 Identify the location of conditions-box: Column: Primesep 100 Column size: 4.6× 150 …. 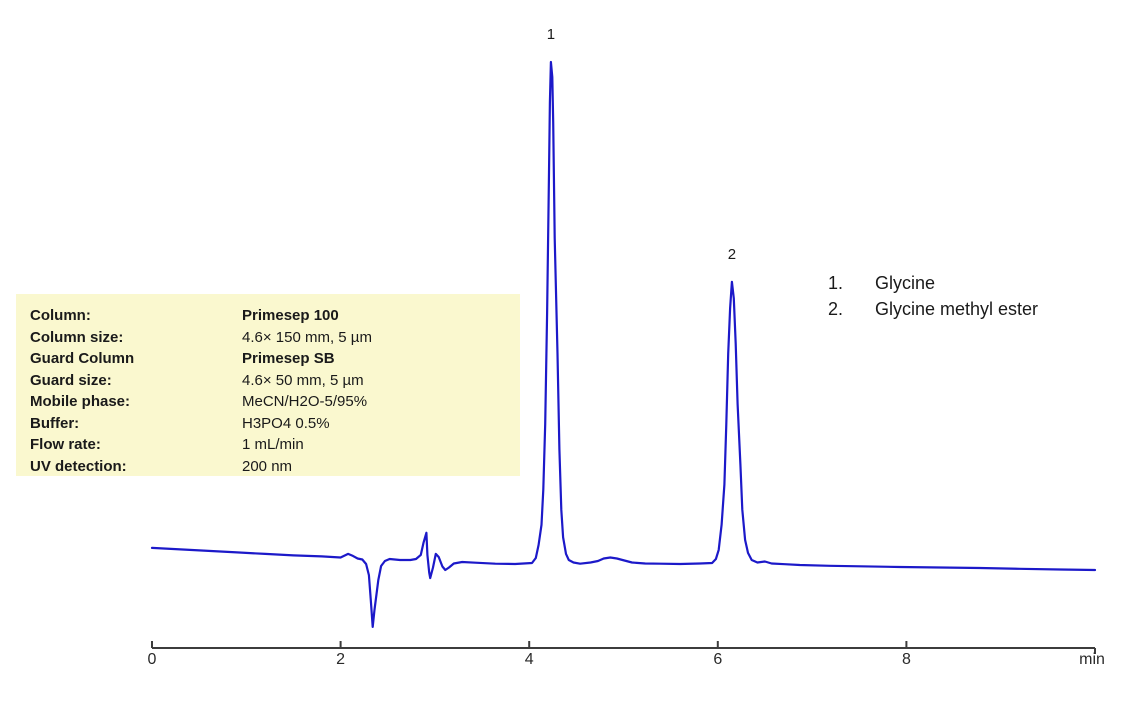
(268, 385).